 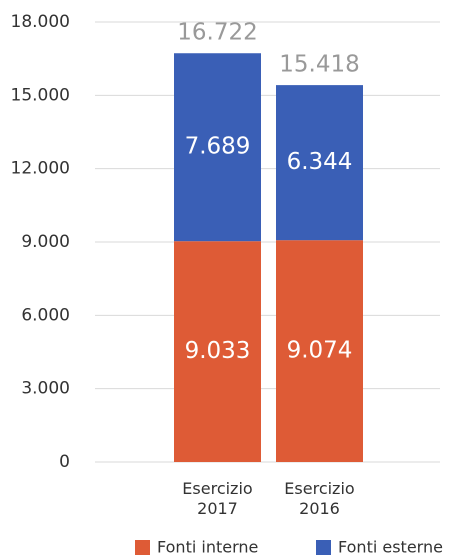 I want to click on y-tick-label: 12.000, so click(x=40, y=169).